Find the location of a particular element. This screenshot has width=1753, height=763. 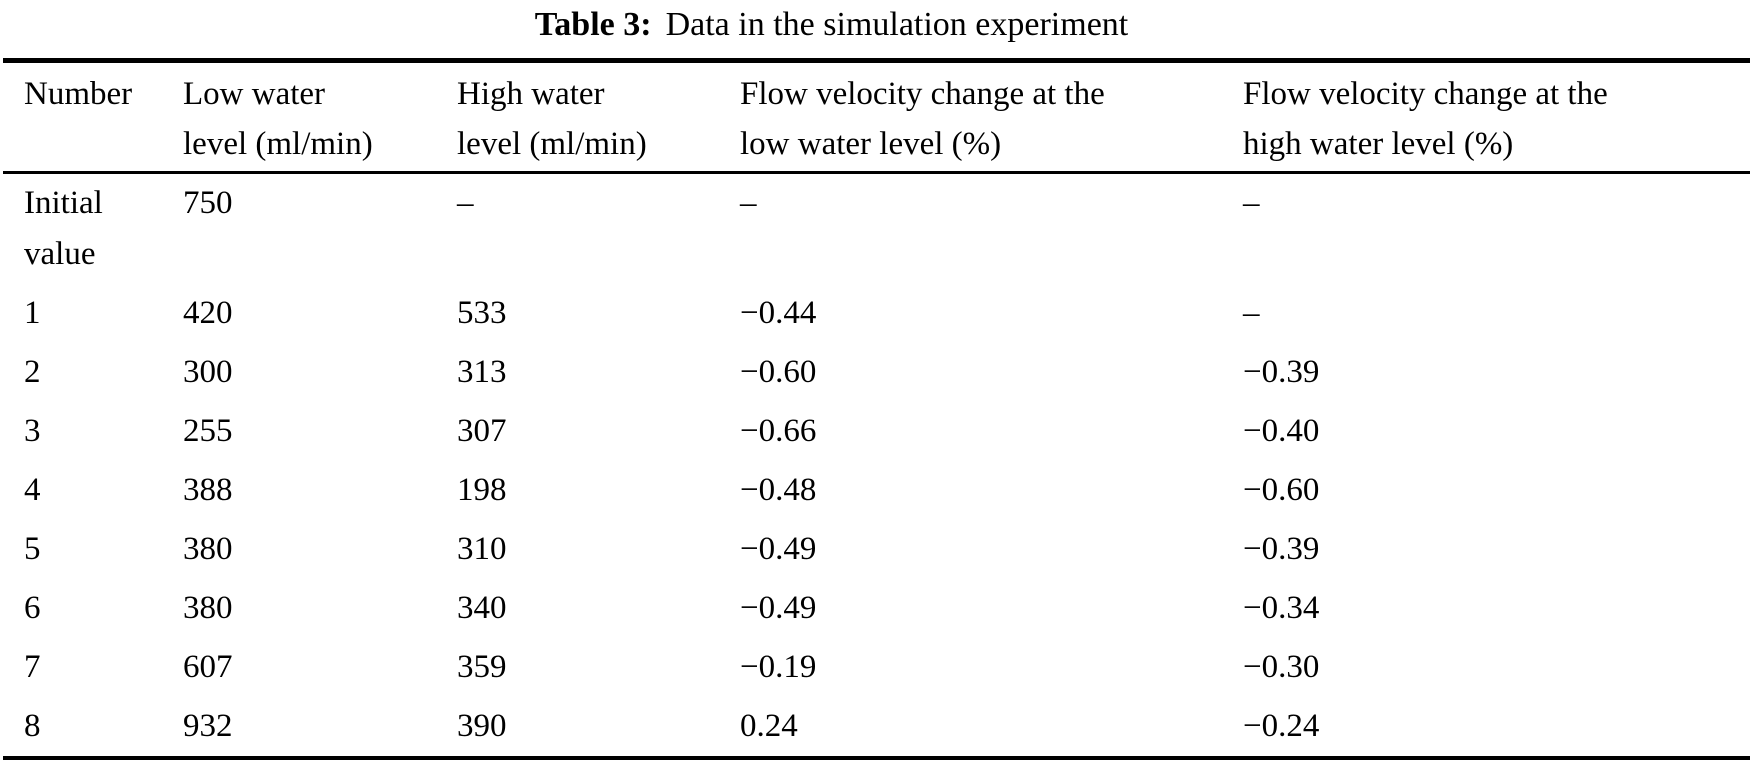

cell-number: 7 is located at coordinates (32, 667).